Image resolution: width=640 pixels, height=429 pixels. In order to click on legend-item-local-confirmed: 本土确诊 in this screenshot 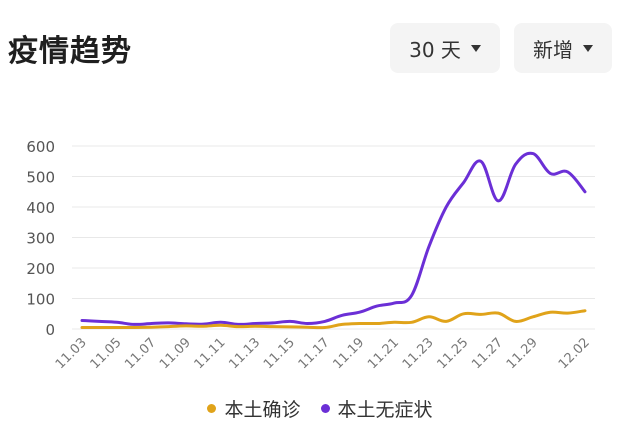, I will do `click(254, 408)`.